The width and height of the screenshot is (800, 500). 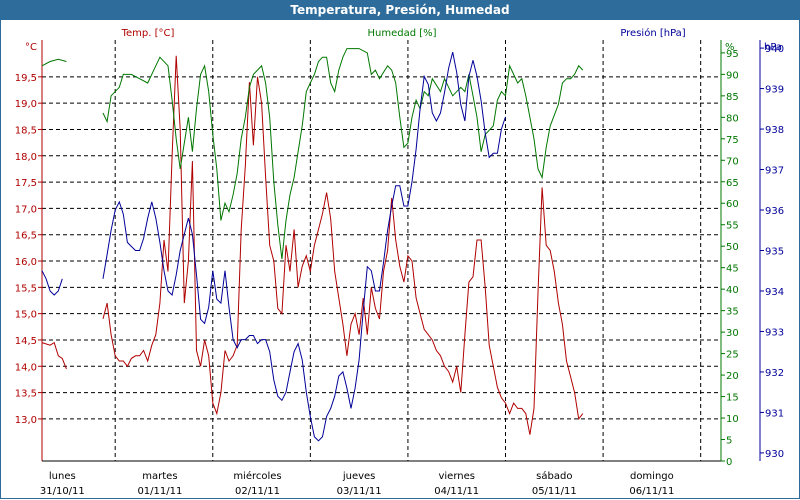 I want to click on hum-unit-label: %, so click(x=730, y=47).